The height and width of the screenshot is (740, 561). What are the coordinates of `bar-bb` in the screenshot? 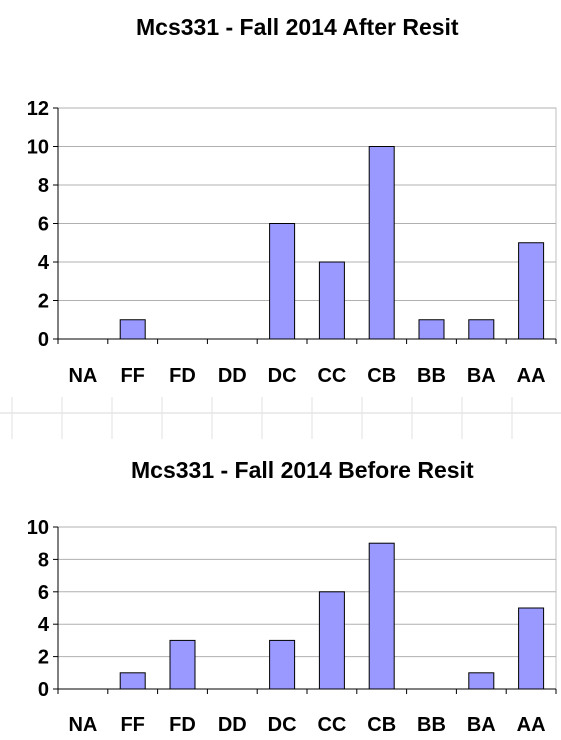 It's located at (431, 329).